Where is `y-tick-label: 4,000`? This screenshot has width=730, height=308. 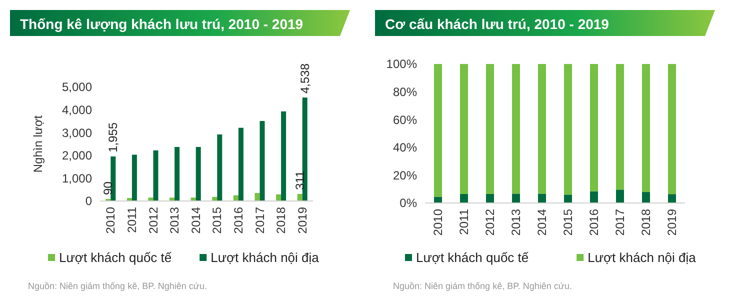
y-tick-label: 4,000 is located at coordinates (77, 110).